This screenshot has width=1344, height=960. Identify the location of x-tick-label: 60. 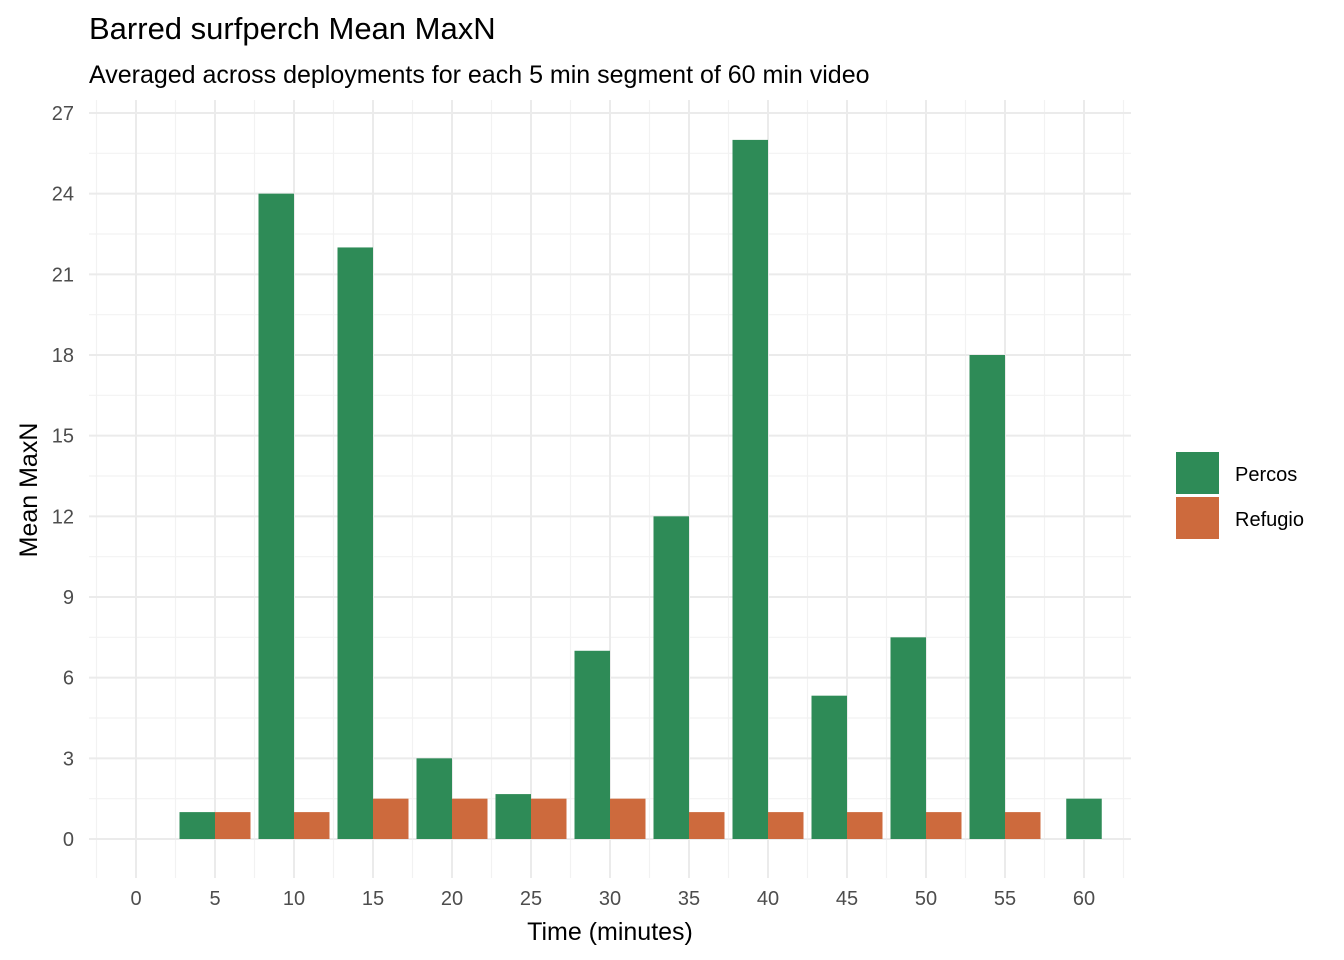
(1084, 899).